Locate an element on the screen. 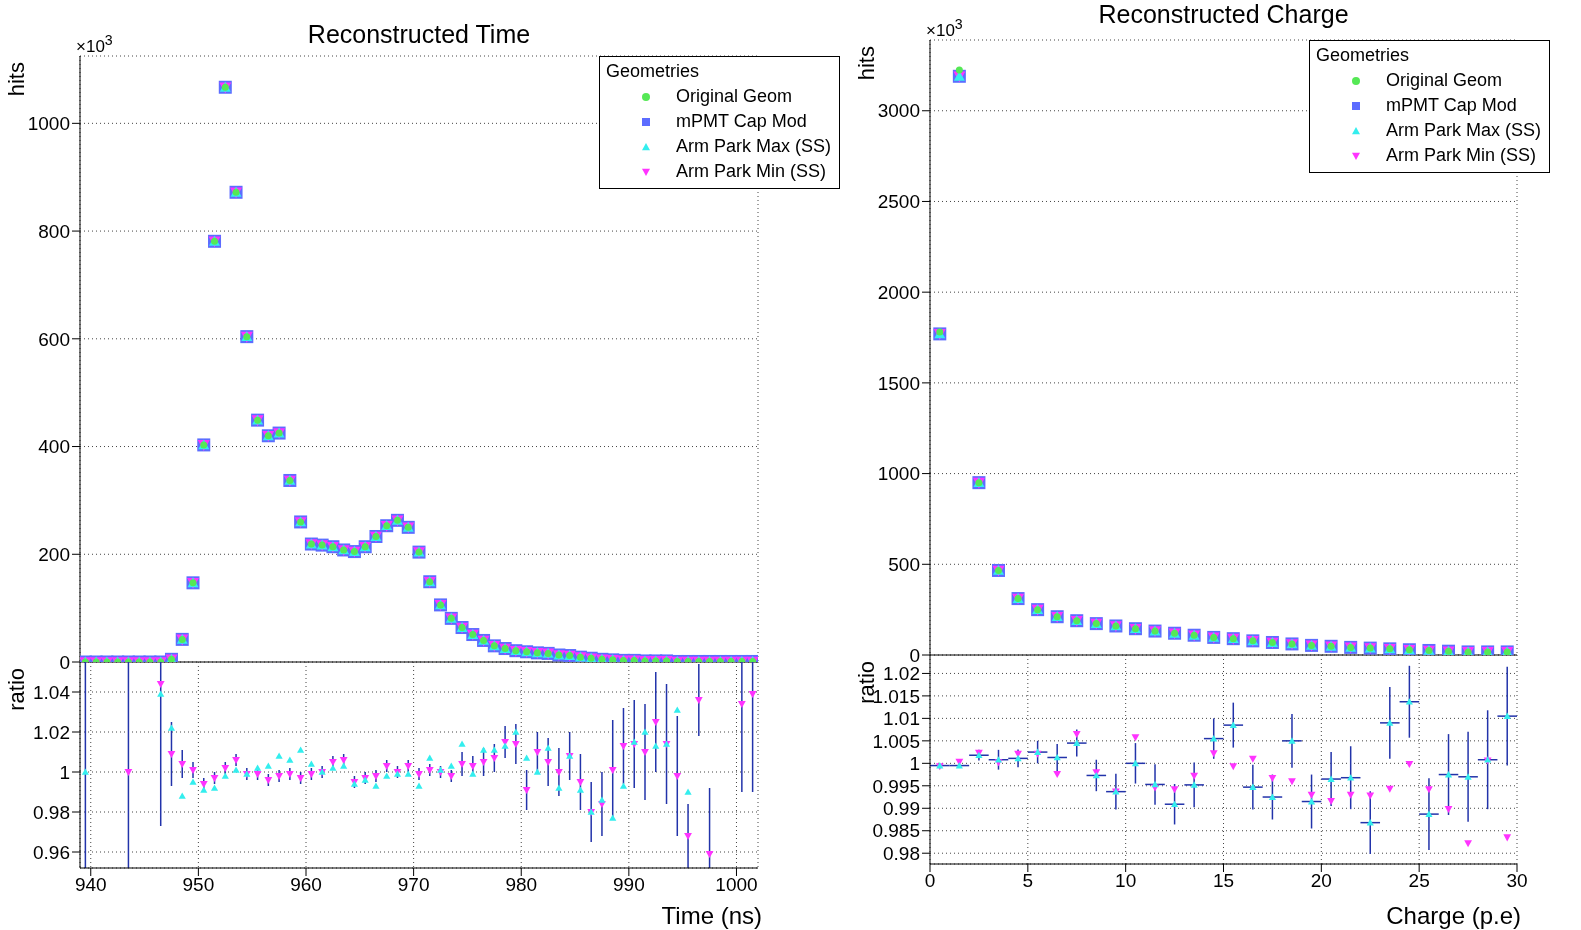  y-tick-label: 2500 is located at coordinates (898, 202).